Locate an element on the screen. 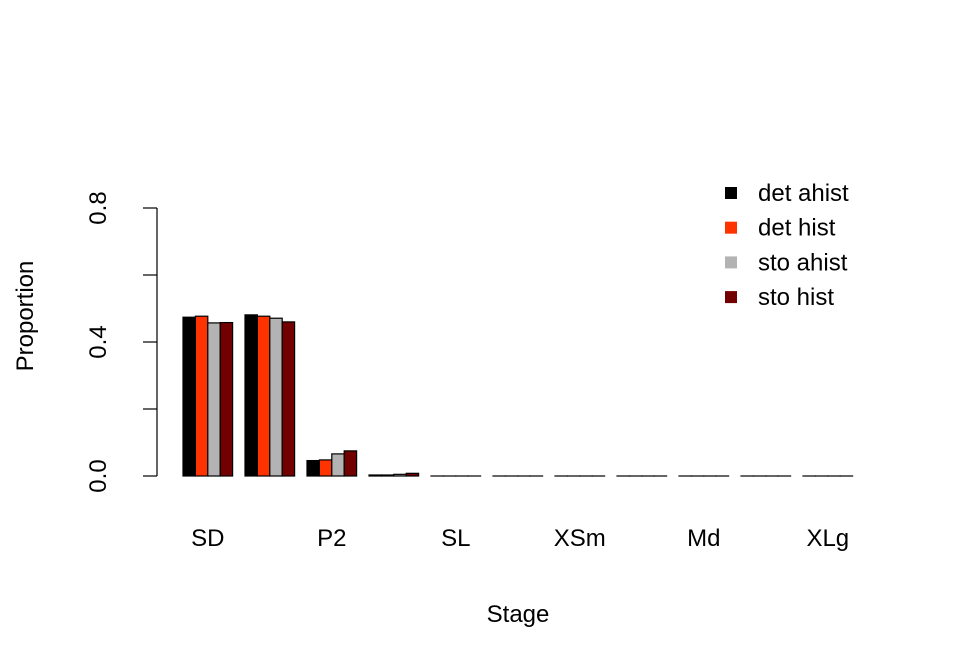  legend-label: sto hist is located at coordinates (796, 297).